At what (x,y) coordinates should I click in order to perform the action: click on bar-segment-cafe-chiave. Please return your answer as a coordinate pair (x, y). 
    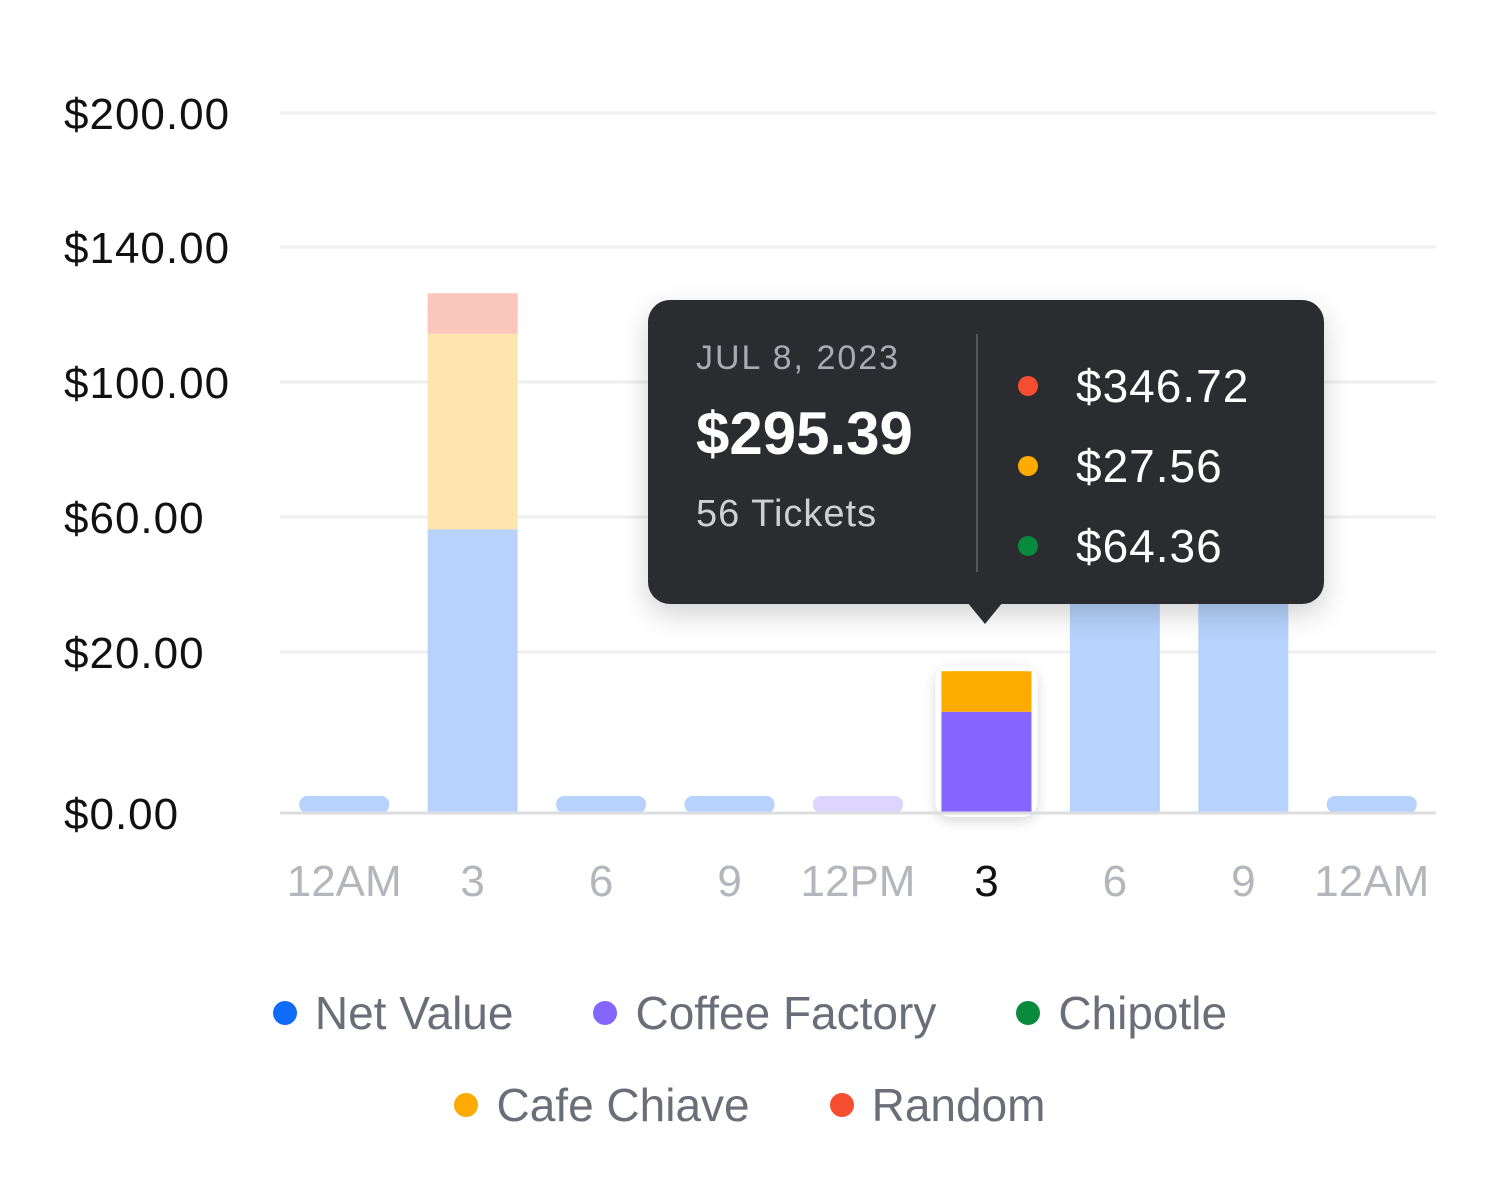
    Looking at the image, I should click on (472, 431).